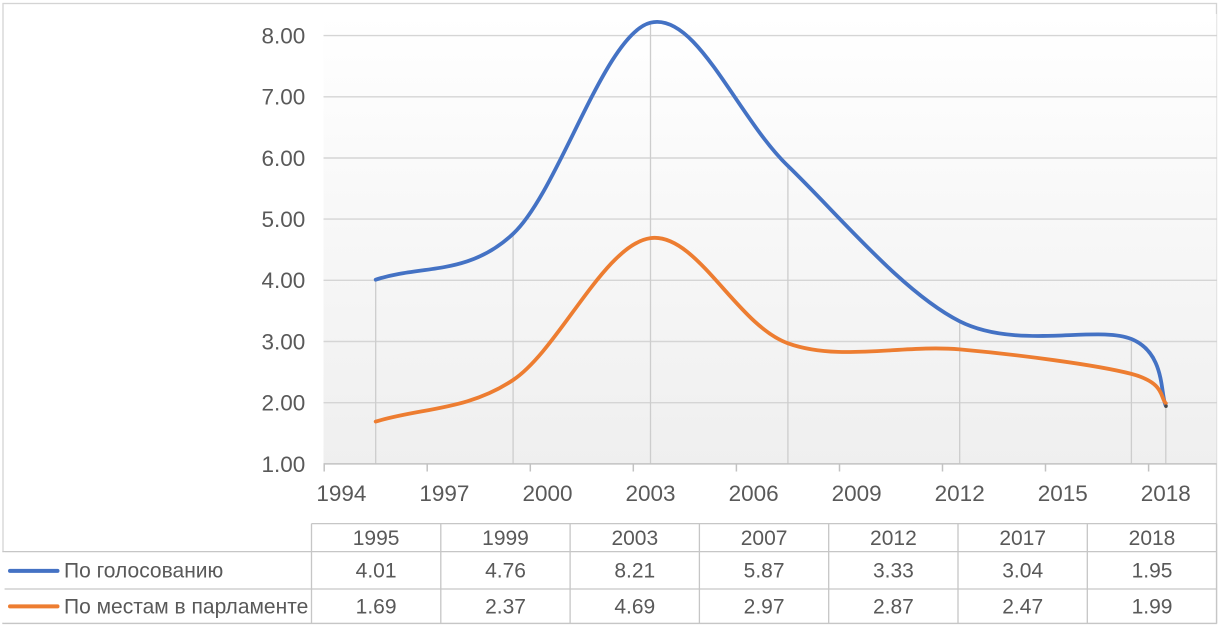  What do you see at coordinates (444, 493) in the screenshot?
I see `svg-text: 1997` at bounding box center [444, 493].